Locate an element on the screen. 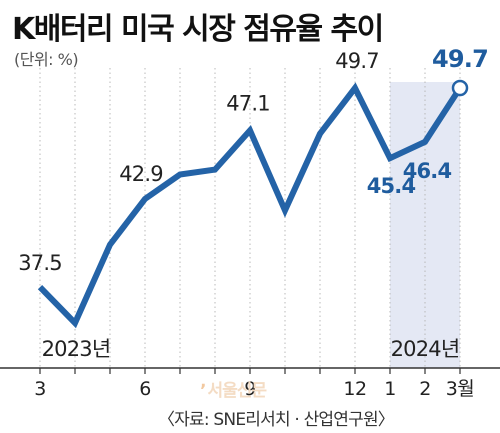 The height and width of the screenshot is (433, 500). chart-title: K배터리 미국 시장 점유율 추이 is located at coordinates (198, 29).